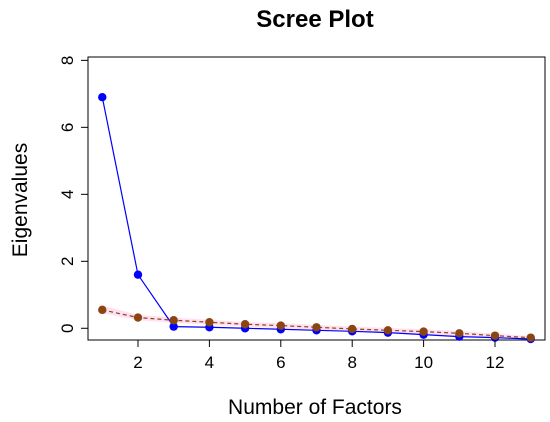 The image size is (550, 422). What do you see at coordinates (67, 127) in the screenshot?
I see `y-tick-label: 6` at bounding box center [67, 127].